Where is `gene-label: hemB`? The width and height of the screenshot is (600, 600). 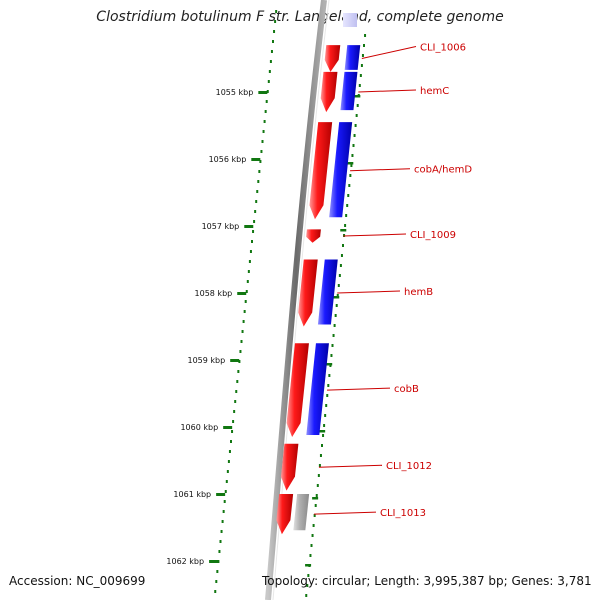
gene-label: hemB is located at coordinates (418, 292).